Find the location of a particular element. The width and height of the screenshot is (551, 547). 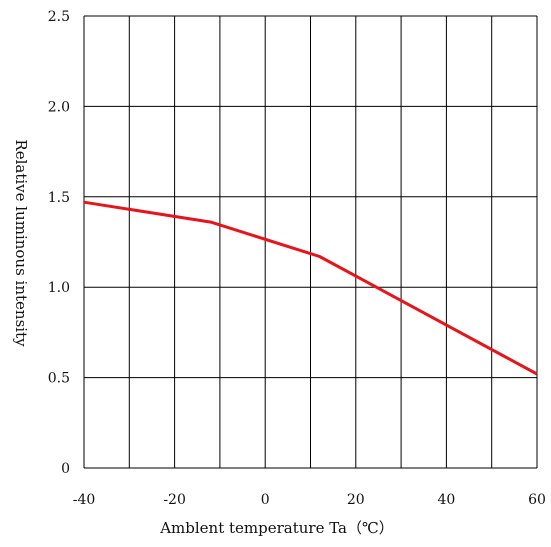

y-tick-label: 0.5 is located at coordinates (59, 379).